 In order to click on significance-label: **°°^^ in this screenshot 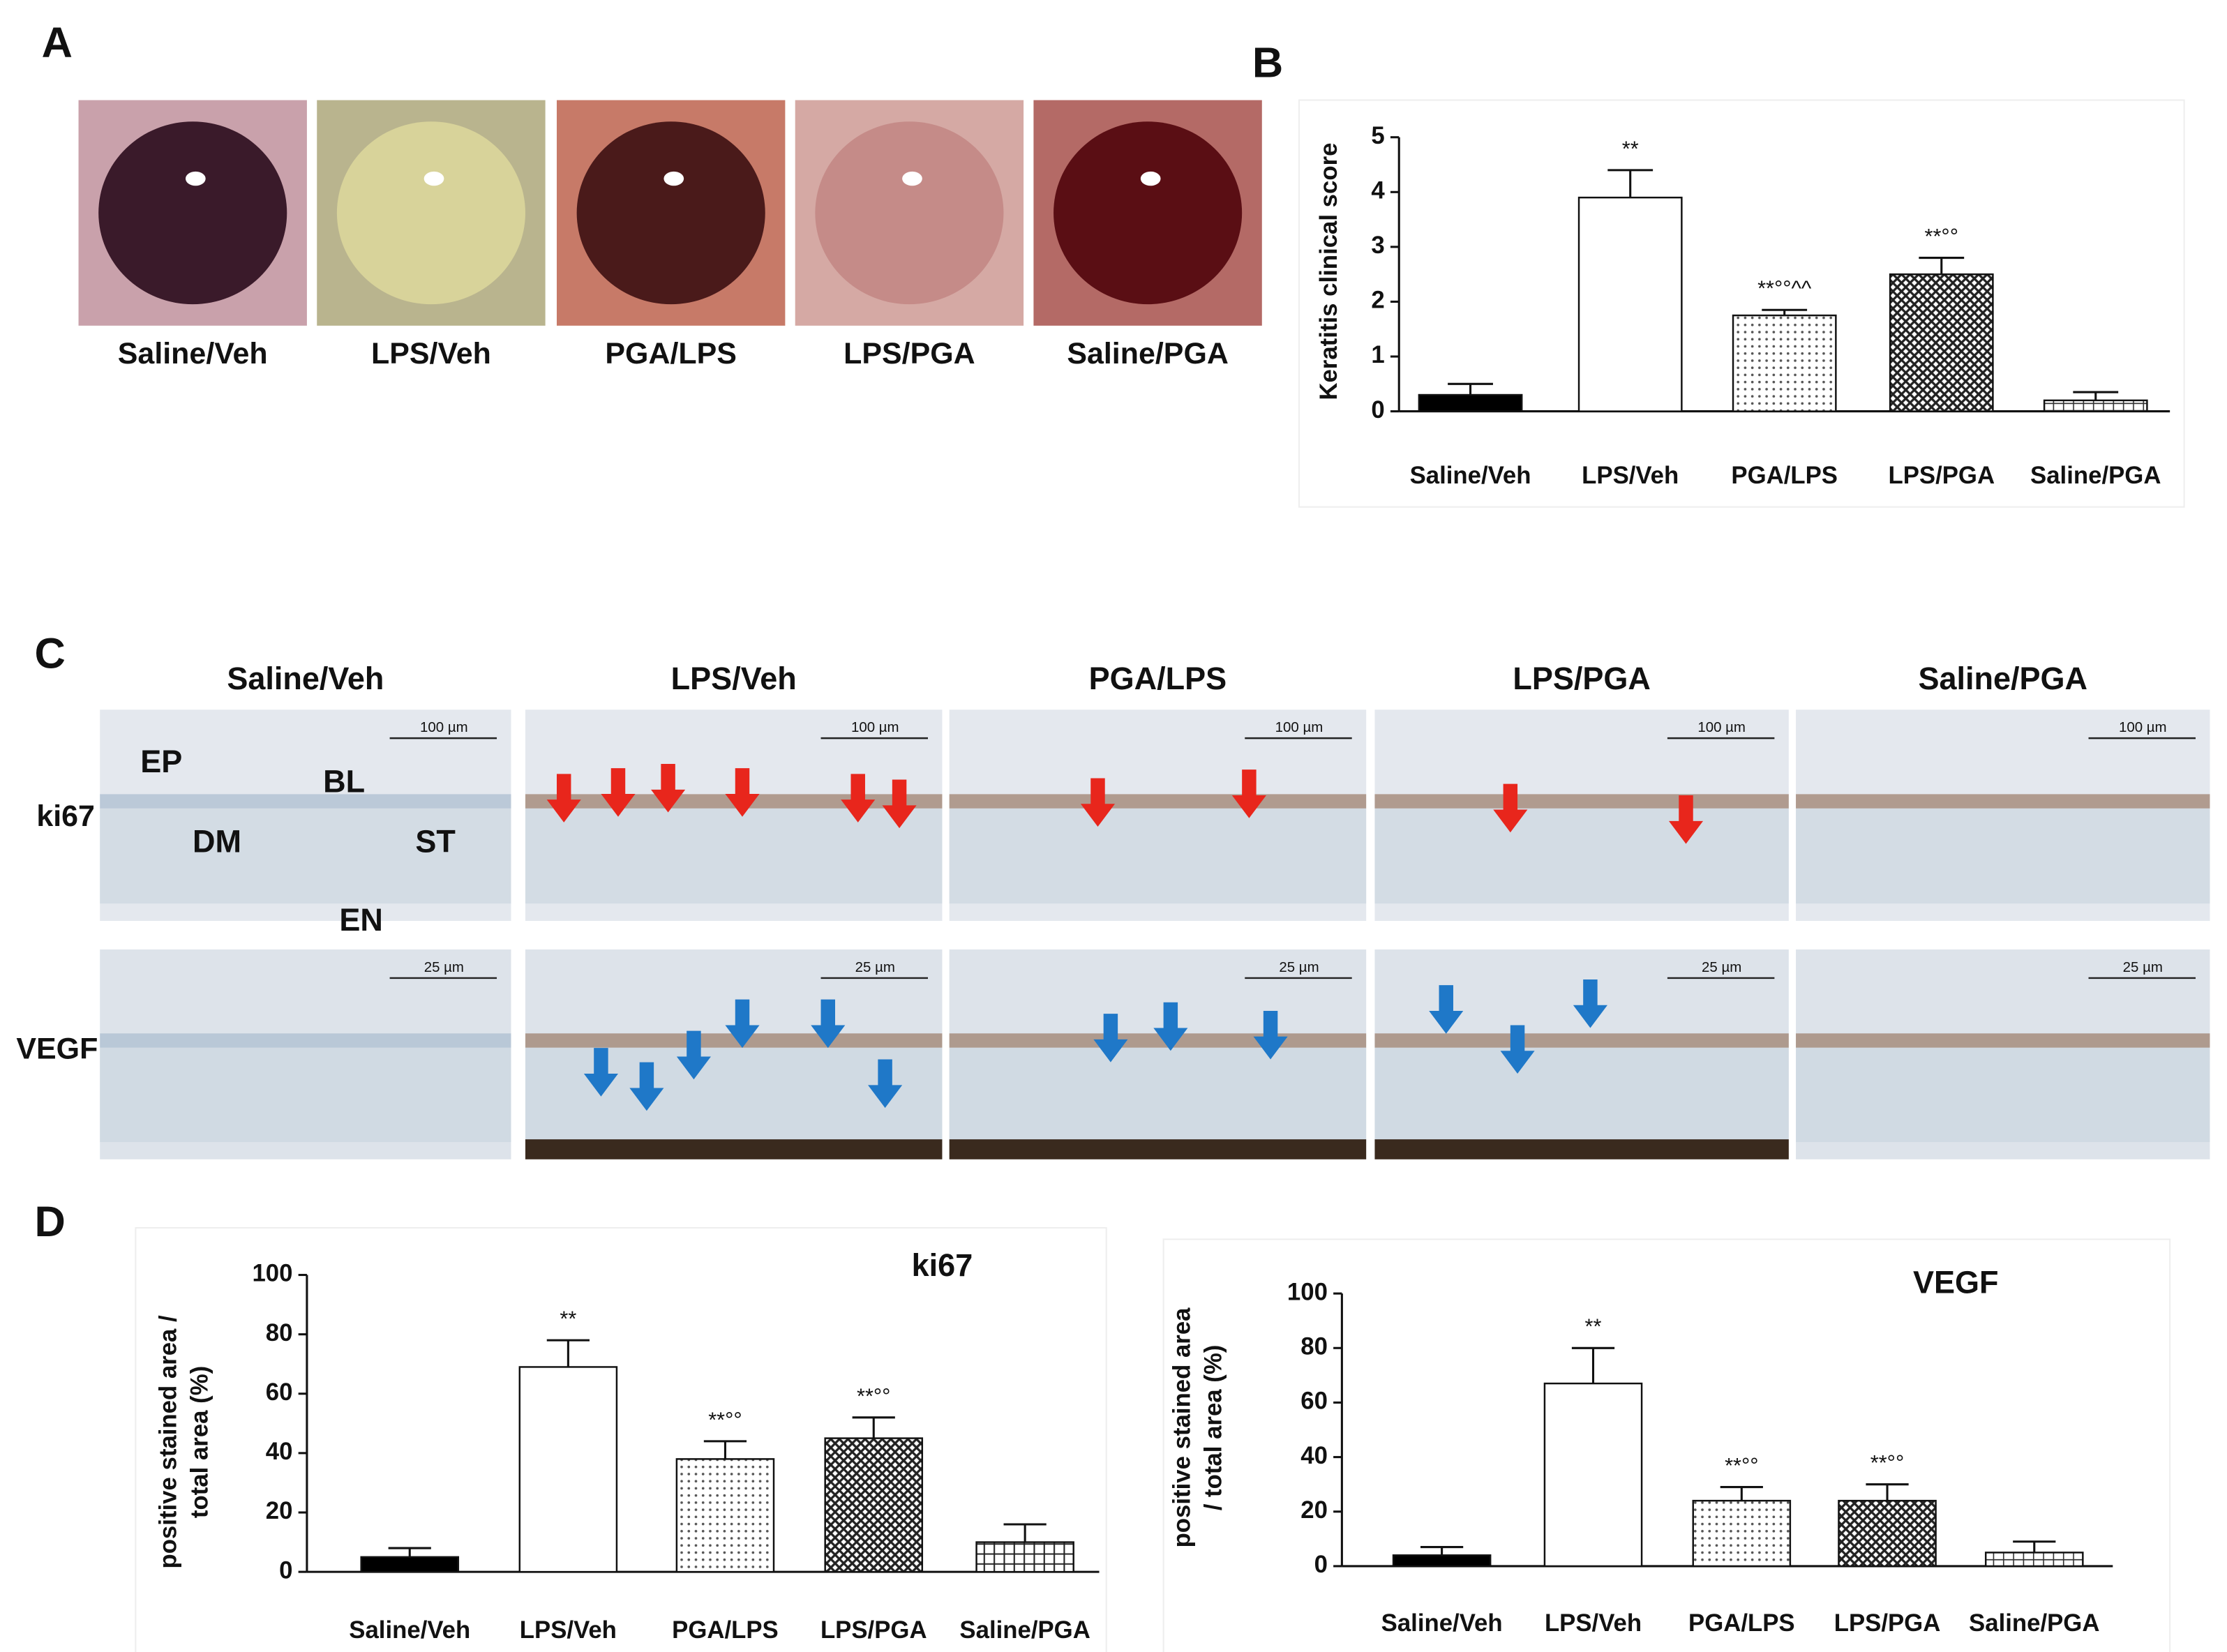, I will do `click(1785, 288)`.